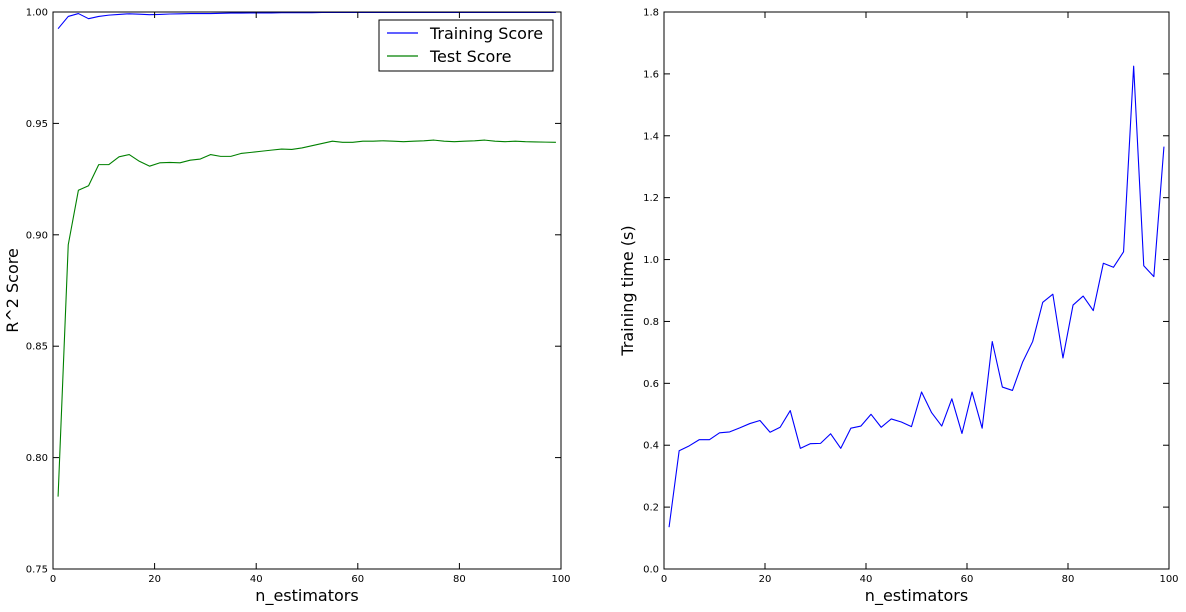 The width and height of the screenshot is (1186, 612). I want to click on time-x-tick-label: 60, so click(967, 579).